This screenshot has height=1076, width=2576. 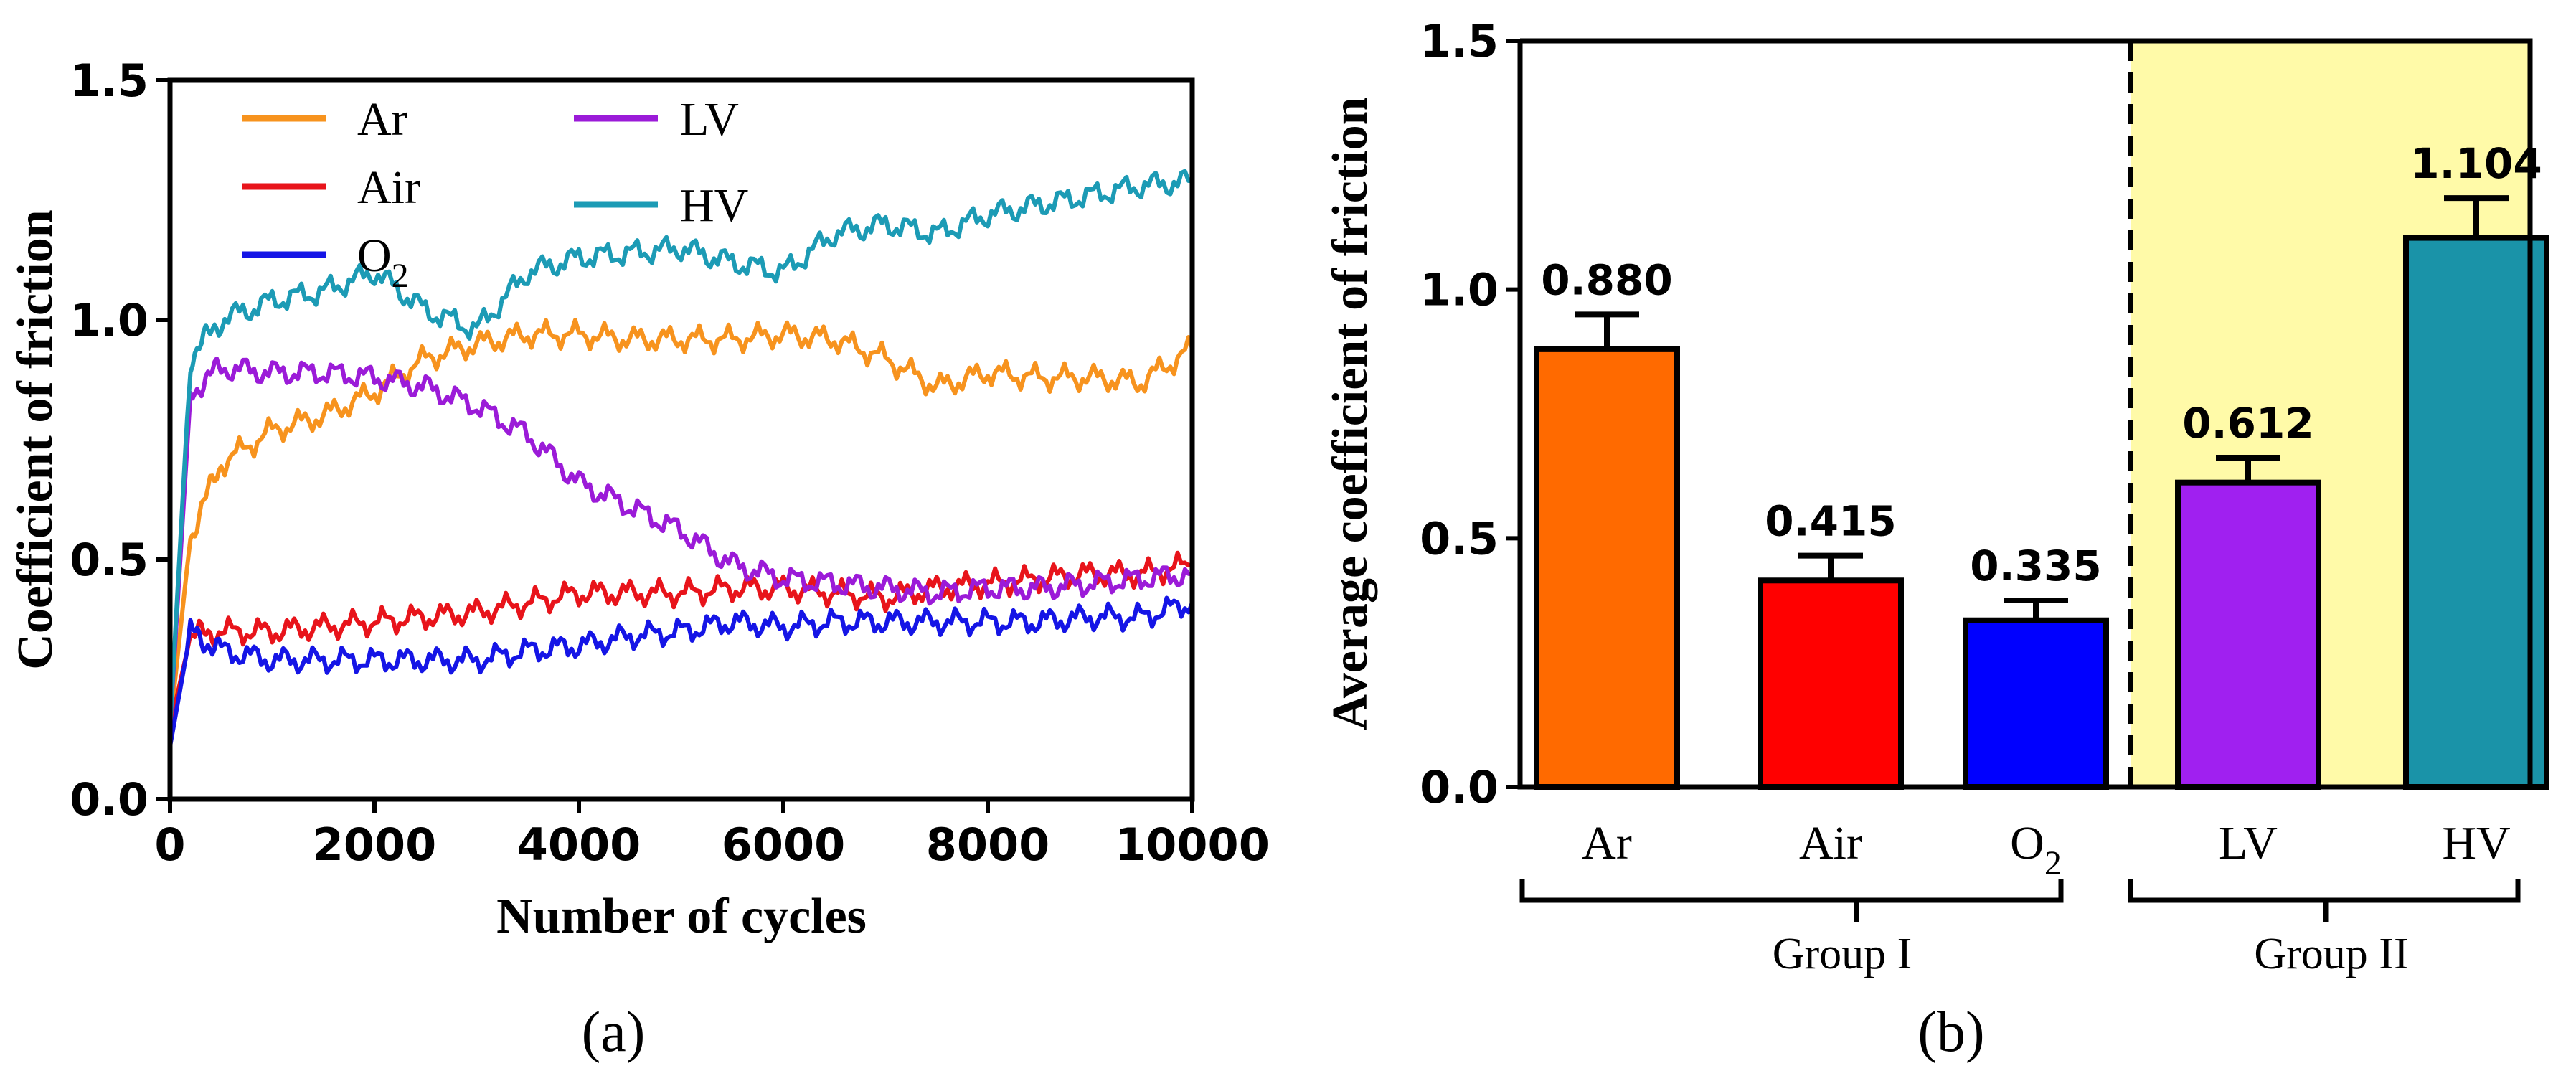 I want to click on y-tick-label-a: 1.5, so click(x=109, y=81).